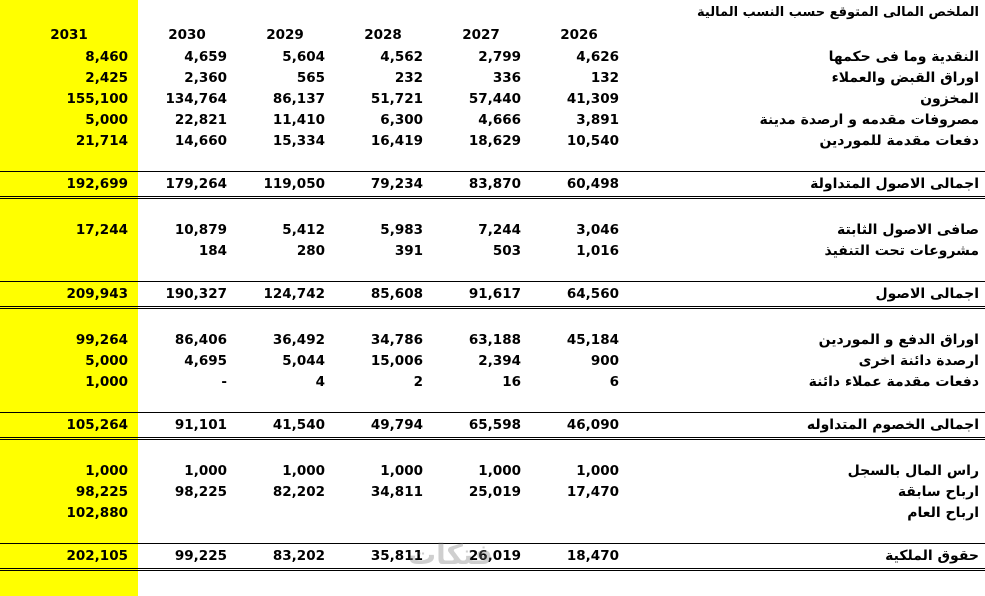 Image resolution: width=985 pixels, height=596 pixels. What do you see at coordinates (907, 229) in the screenshot?
I see `row-label: صافى الاصول الثابتة` at bounding box center [907, 229].